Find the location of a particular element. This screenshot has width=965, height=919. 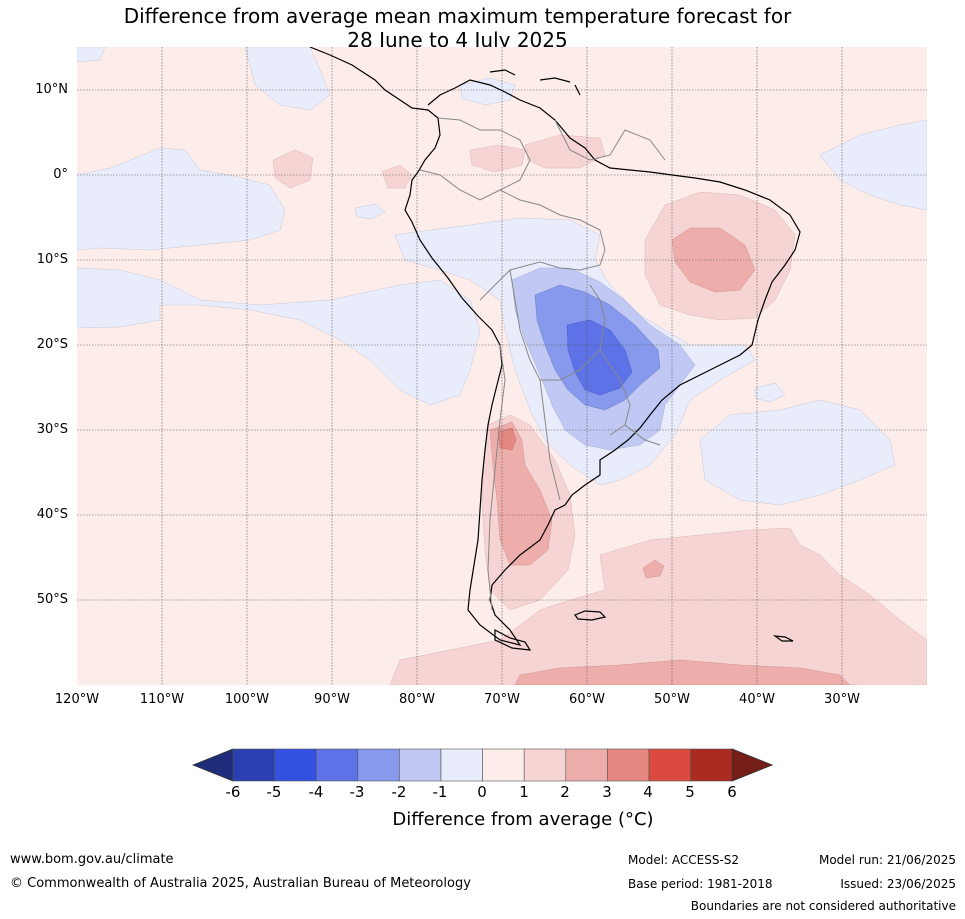

footer-model: Model: ACCESS-S2 is located at coordinates (684, 860).